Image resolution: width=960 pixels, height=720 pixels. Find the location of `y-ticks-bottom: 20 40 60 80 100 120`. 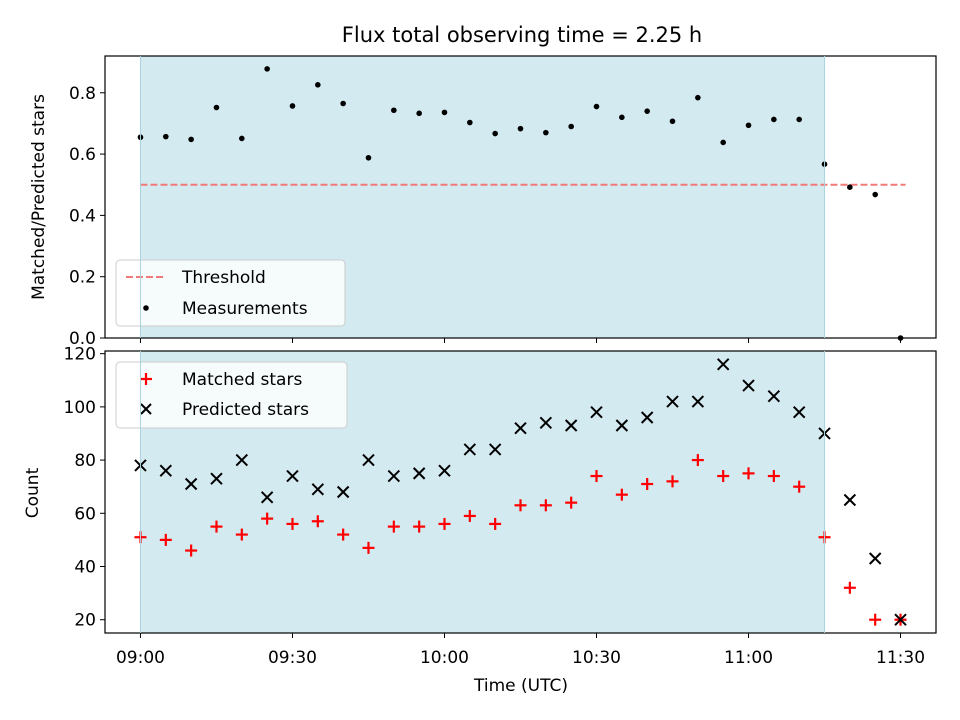

y-ticks-bottom: 20 40 60 80 100 120 is located at coordinates (84, 488).